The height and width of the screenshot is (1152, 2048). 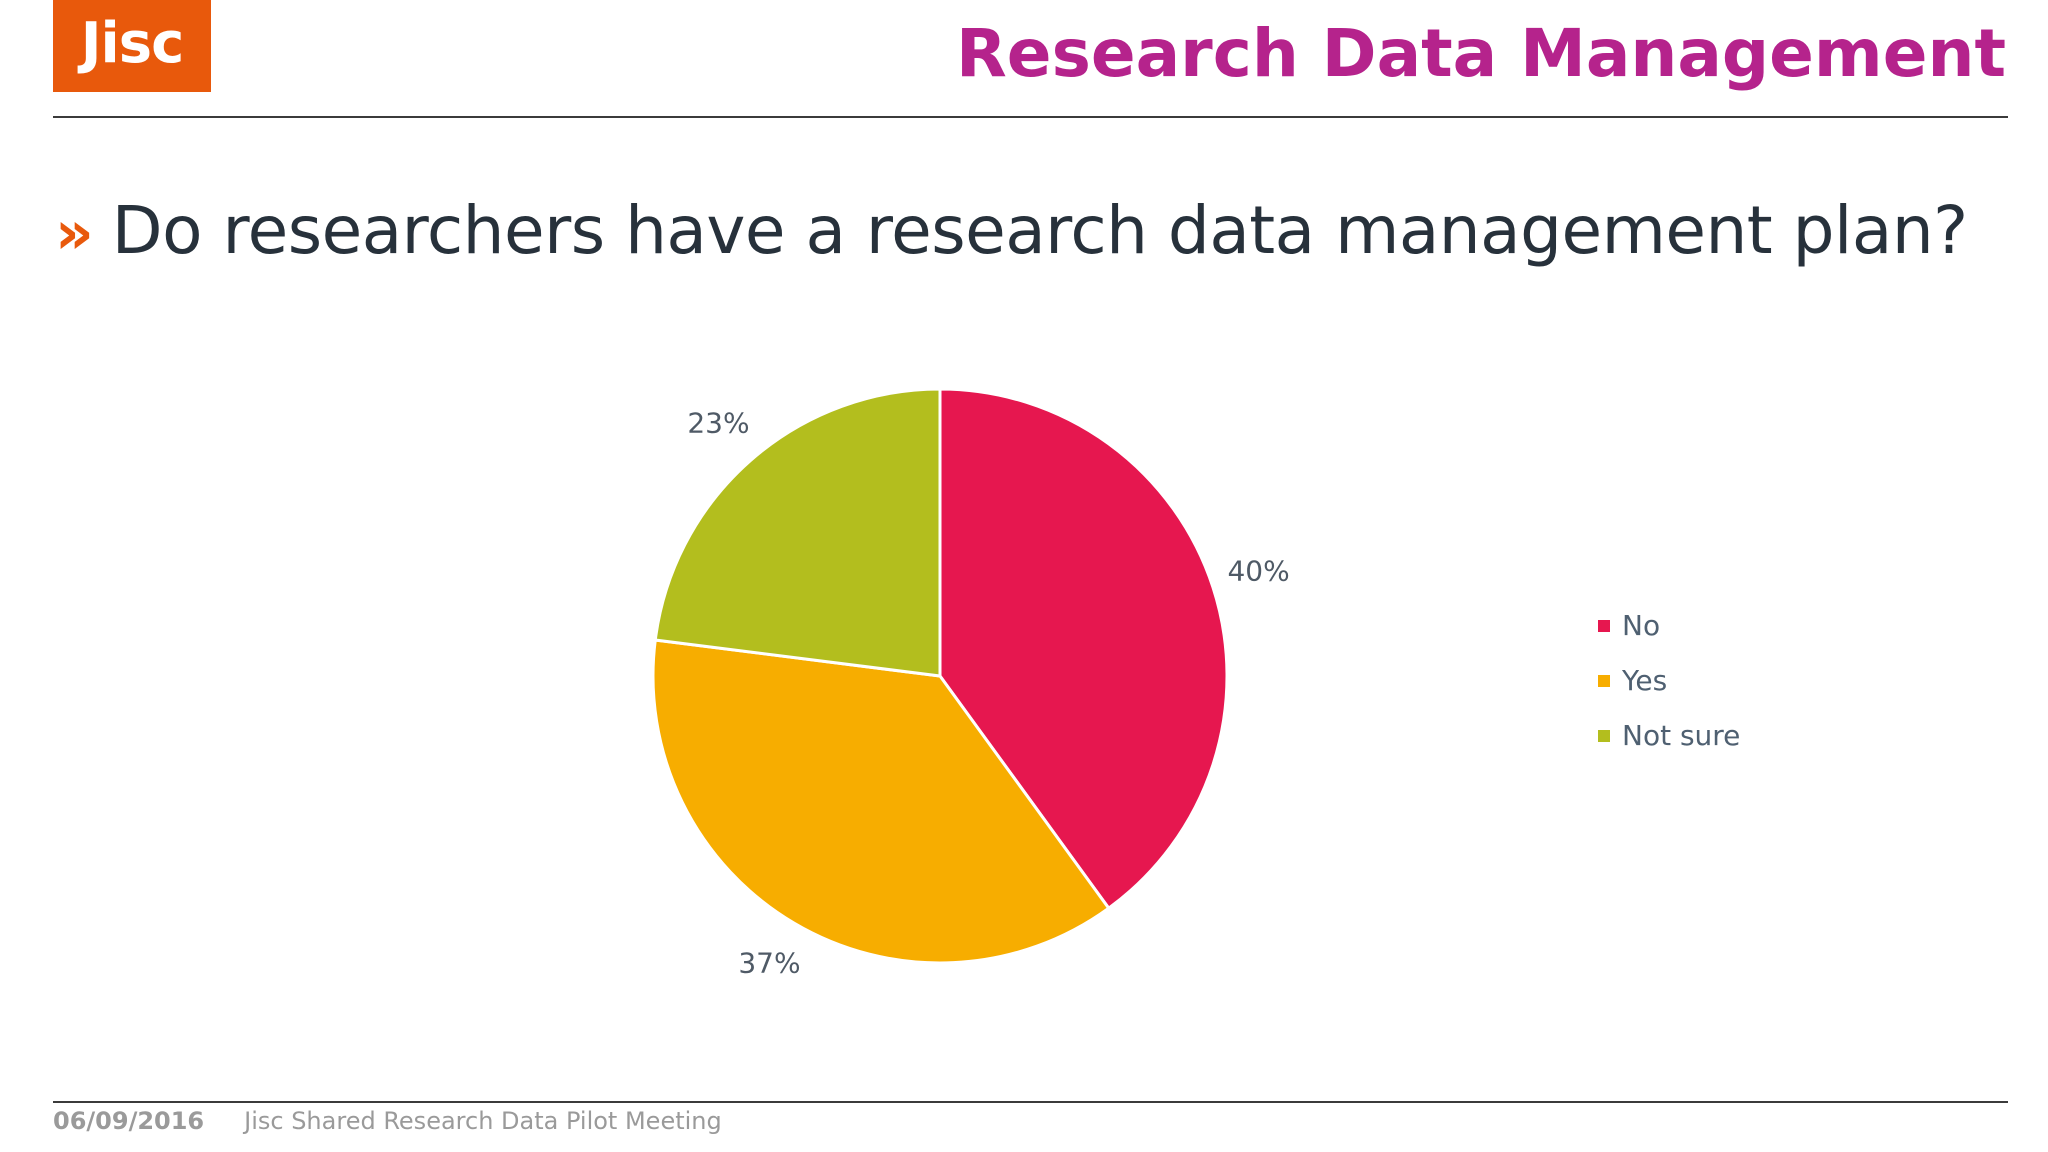 What do you see at coordinates (1258, 570) in the screenshot?
I see `slice-label-no: 40%` at bounding box center [1258, 570].